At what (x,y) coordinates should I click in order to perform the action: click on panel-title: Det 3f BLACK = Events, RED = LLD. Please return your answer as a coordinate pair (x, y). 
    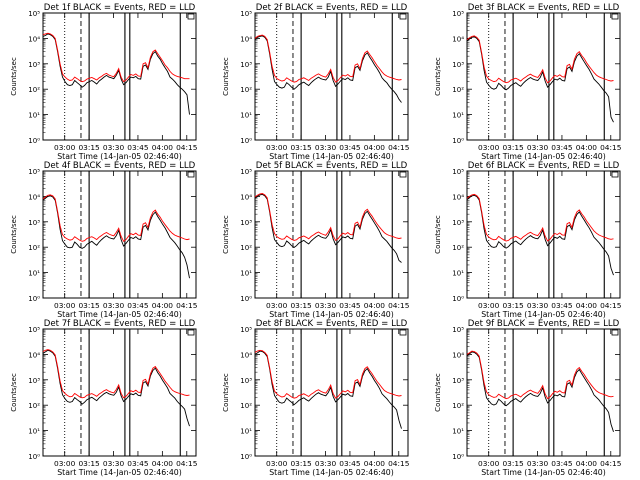
    Looking at the image, I should click on (544, 8).